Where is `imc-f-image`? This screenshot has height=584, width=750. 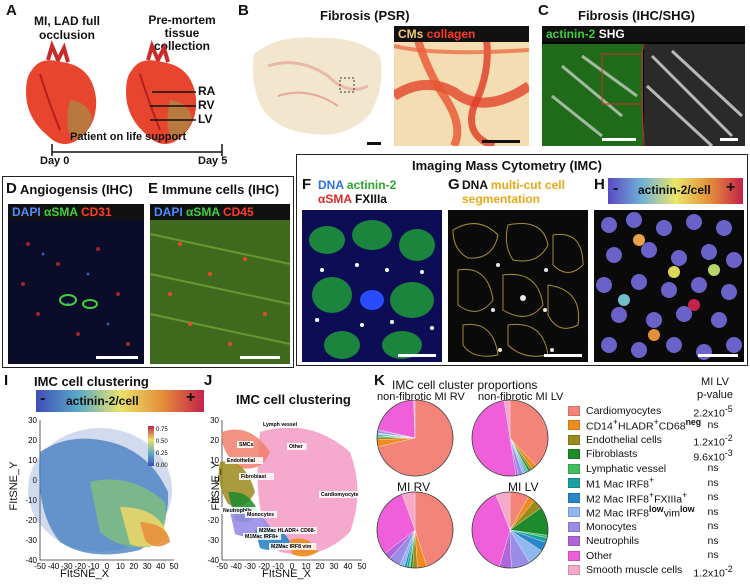 imc-f-image is located at coordinates (372, 286).